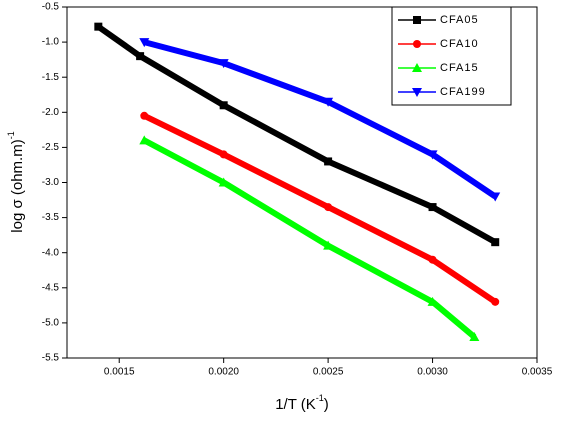 The width and height of the screenshot is (562, 424). Describe the element at coordinates (432, 372) in the screenshot. I see `x-tick-label: 0.0030` at that location.